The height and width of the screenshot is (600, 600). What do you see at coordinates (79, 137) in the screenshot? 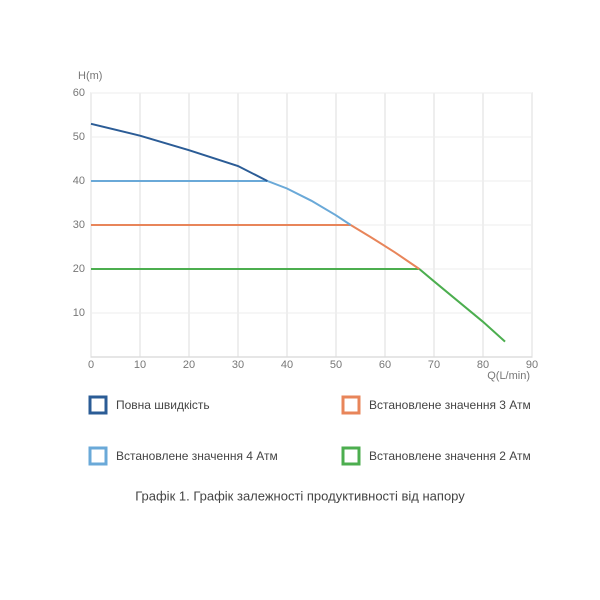
I see `y-tick-label: 50` at bounding box center [79, 137].